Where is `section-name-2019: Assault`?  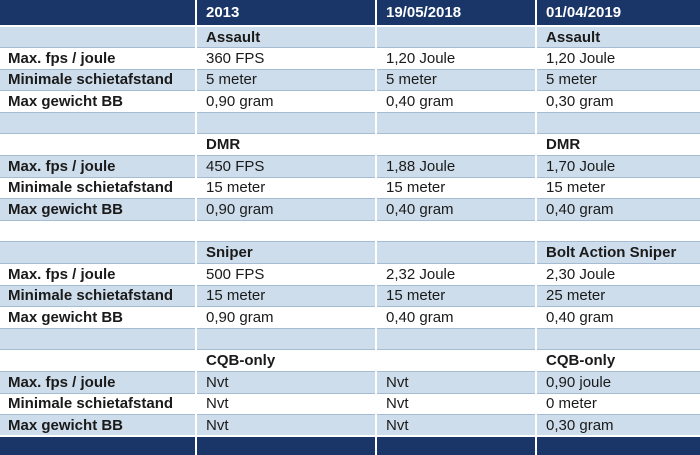
section-name-2019: Assault is located at coordinates (617, 37).